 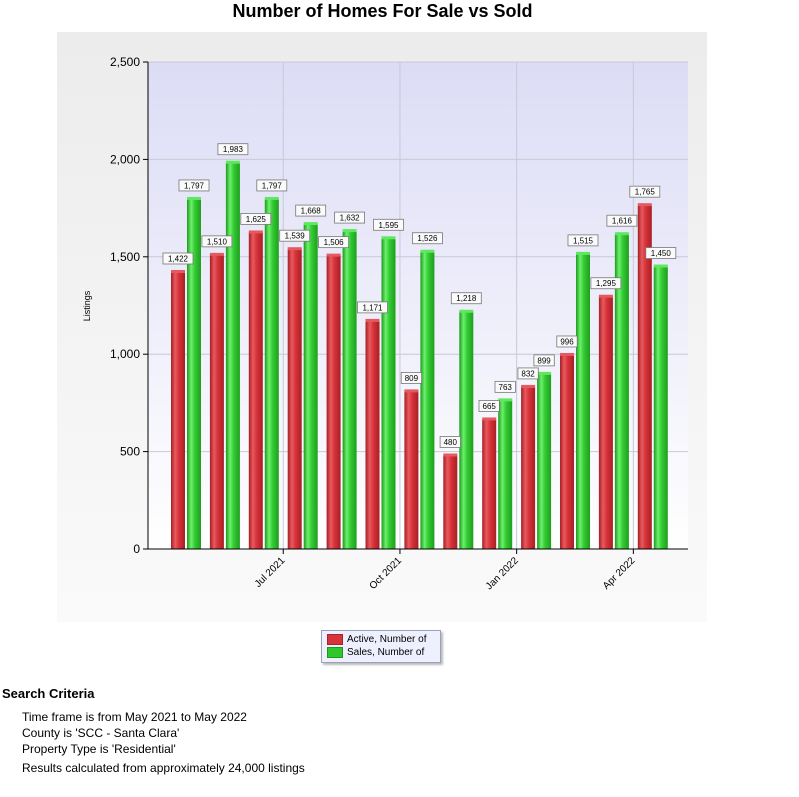 I want to click on legend-item-sales: Sales, Number of, so click(x=375, y=653).